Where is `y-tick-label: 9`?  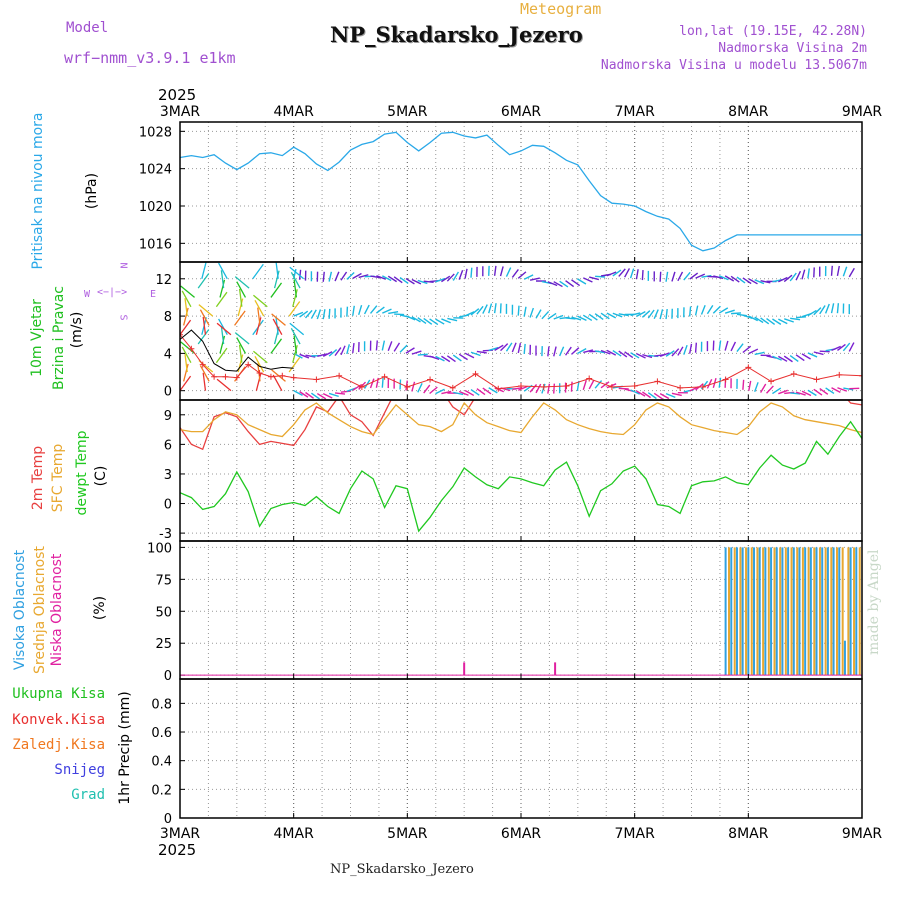
y-tick-label: 9 is located at coordinates (168, 416).